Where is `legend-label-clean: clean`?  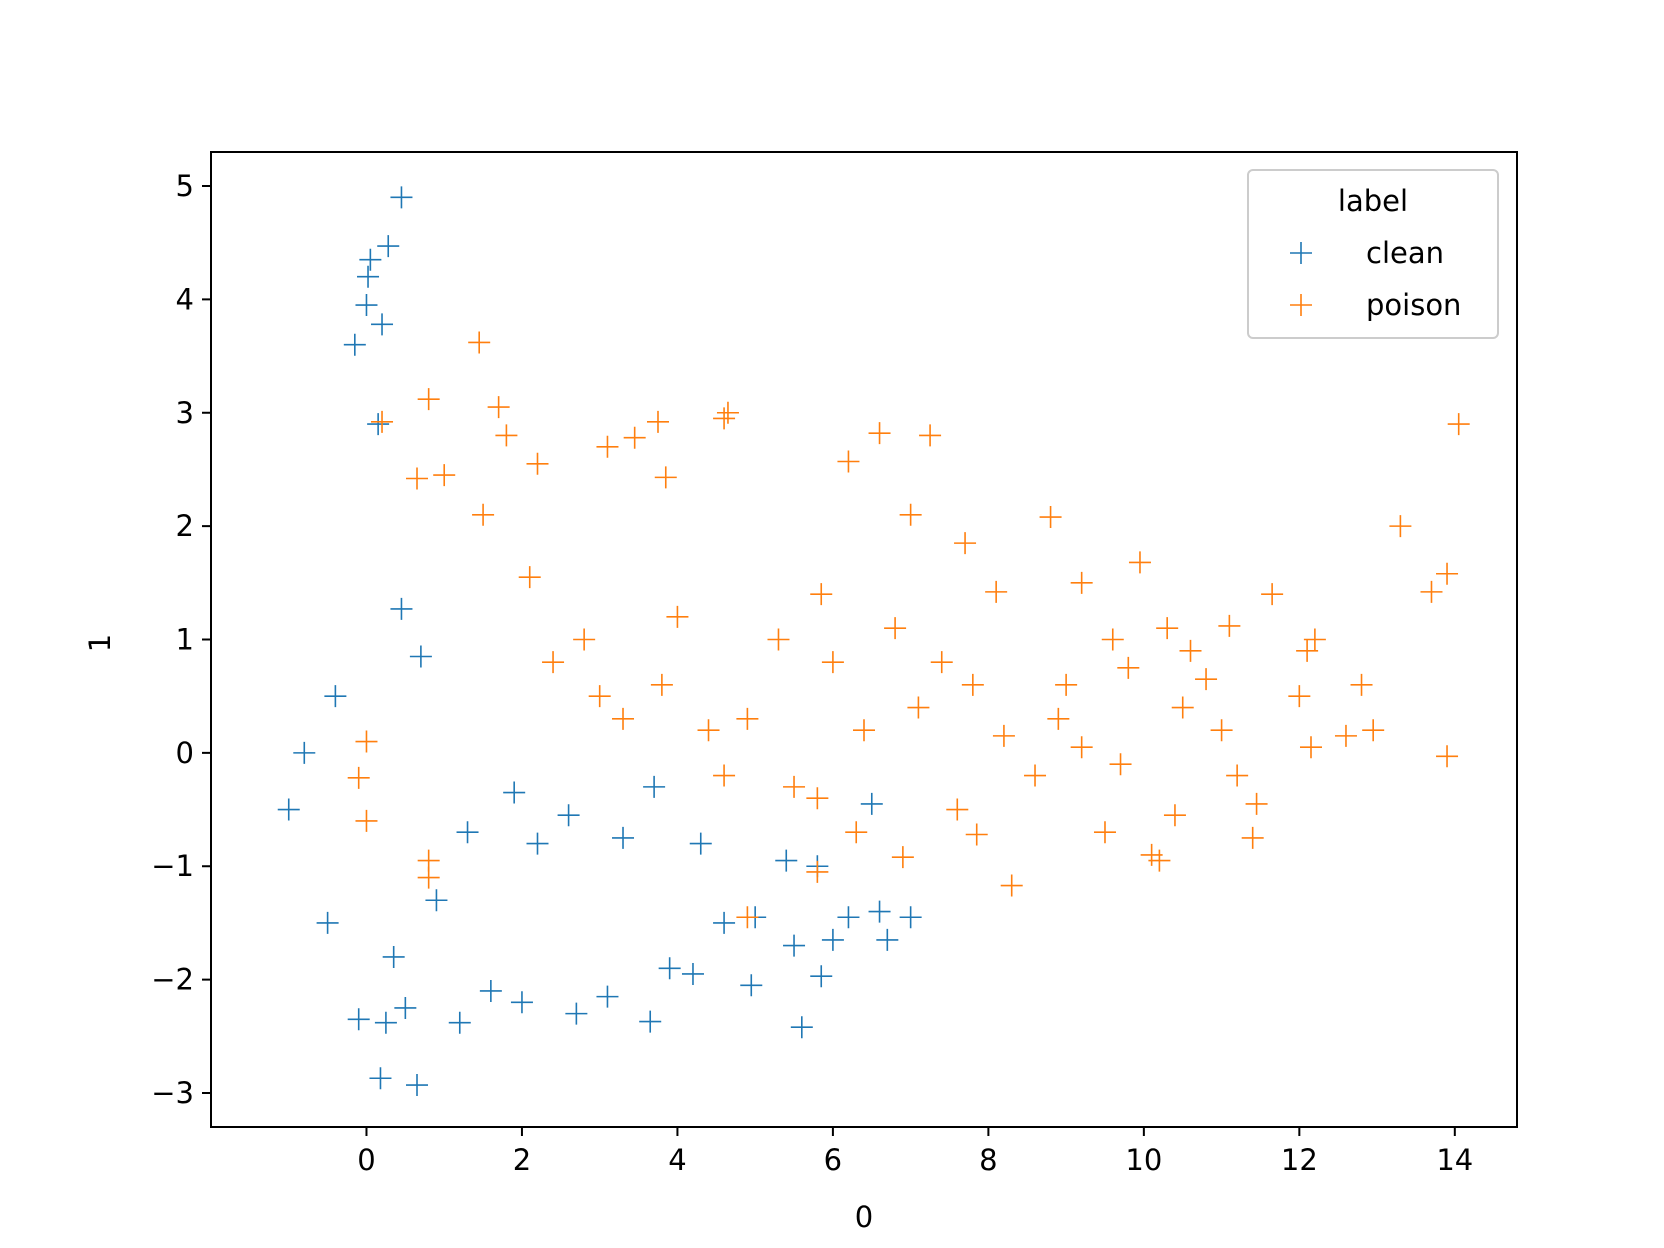
legend-label-clean: clean is located at coordinates (1405, 253).